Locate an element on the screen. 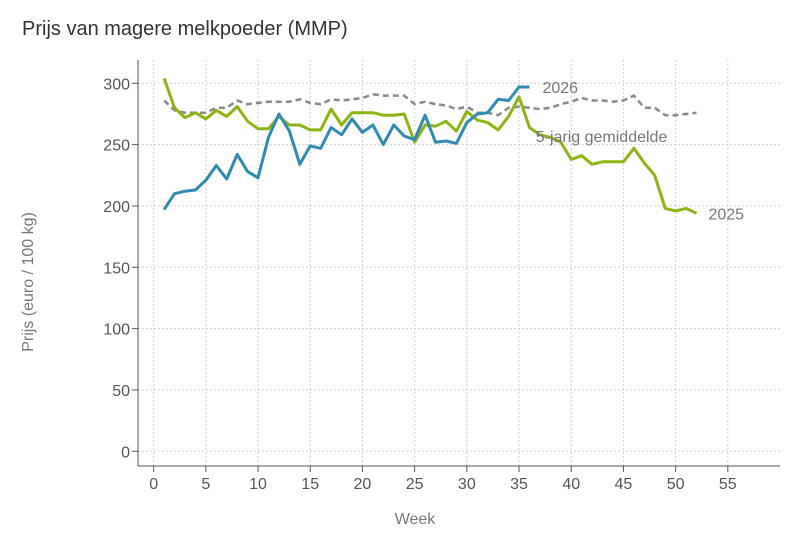 The height and width of the screenshot is (552, 800). series-label-2026: 2026 is located at coordinates (560, 88).